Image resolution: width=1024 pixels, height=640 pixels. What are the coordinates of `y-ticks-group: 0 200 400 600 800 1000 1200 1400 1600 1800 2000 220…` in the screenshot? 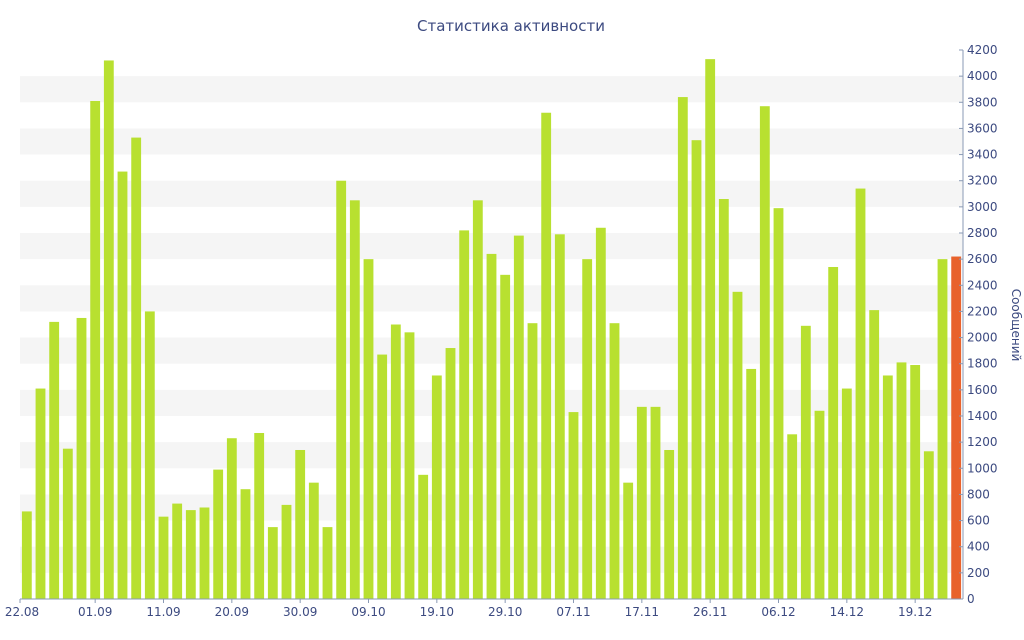 It's located at (978, 324).